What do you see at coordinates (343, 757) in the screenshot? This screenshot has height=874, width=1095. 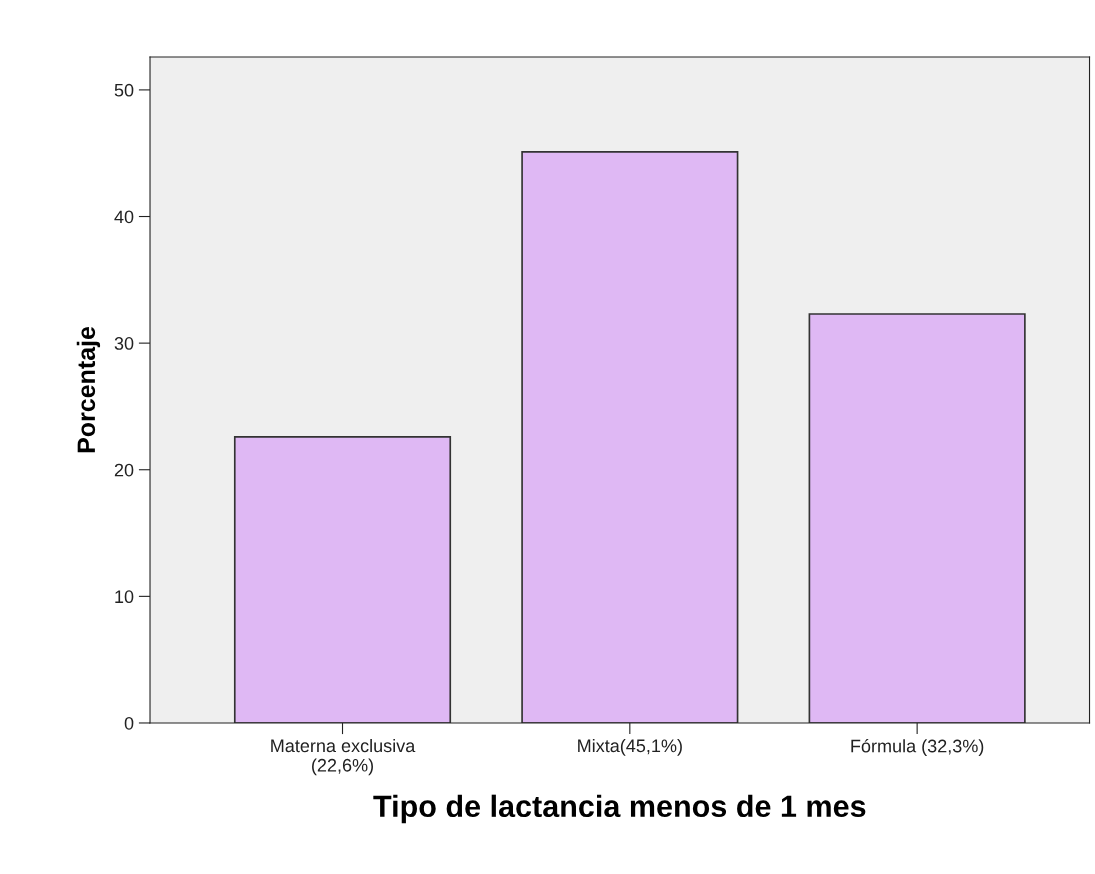 I see `x-tick-label: Materna exclusiva (22,6%)` at bounding box center [343, 757].